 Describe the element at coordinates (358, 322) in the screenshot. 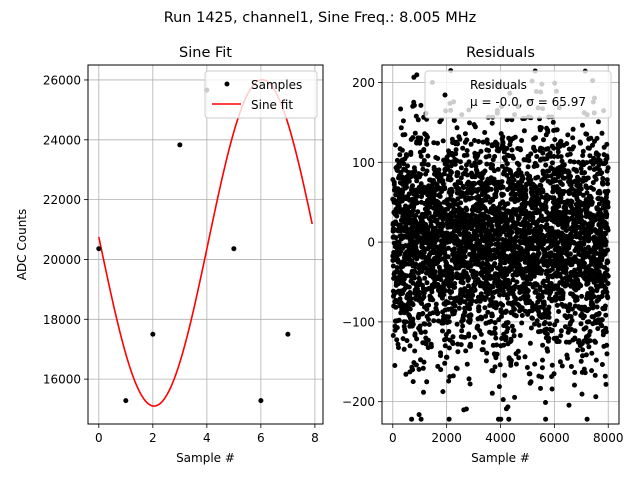

I see `residuals-ytick-label: −100` at that location.